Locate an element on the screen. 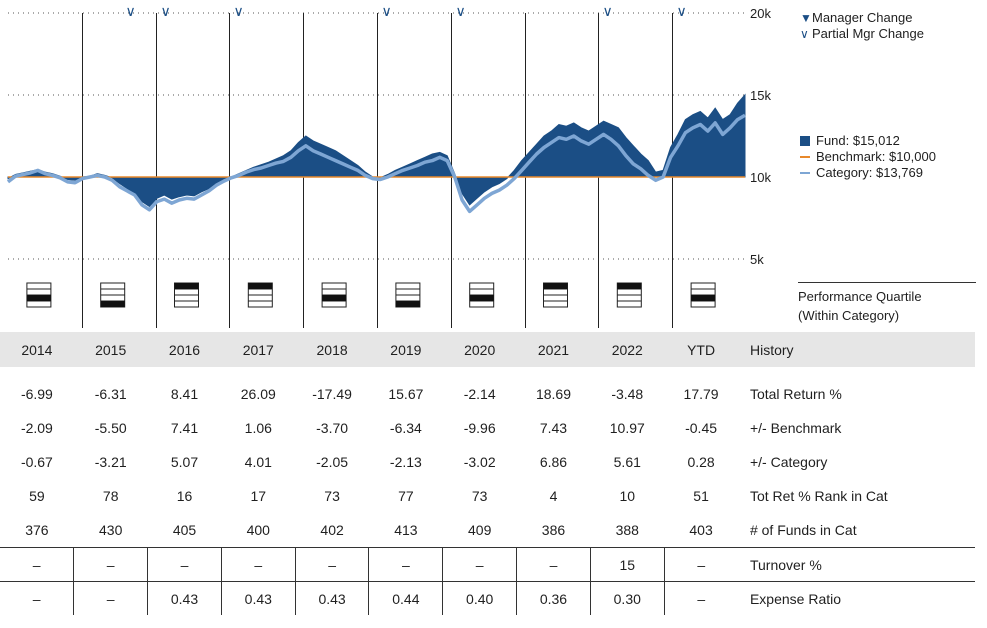  row-label: Expense Ratio is located at coordinates (856, 598).